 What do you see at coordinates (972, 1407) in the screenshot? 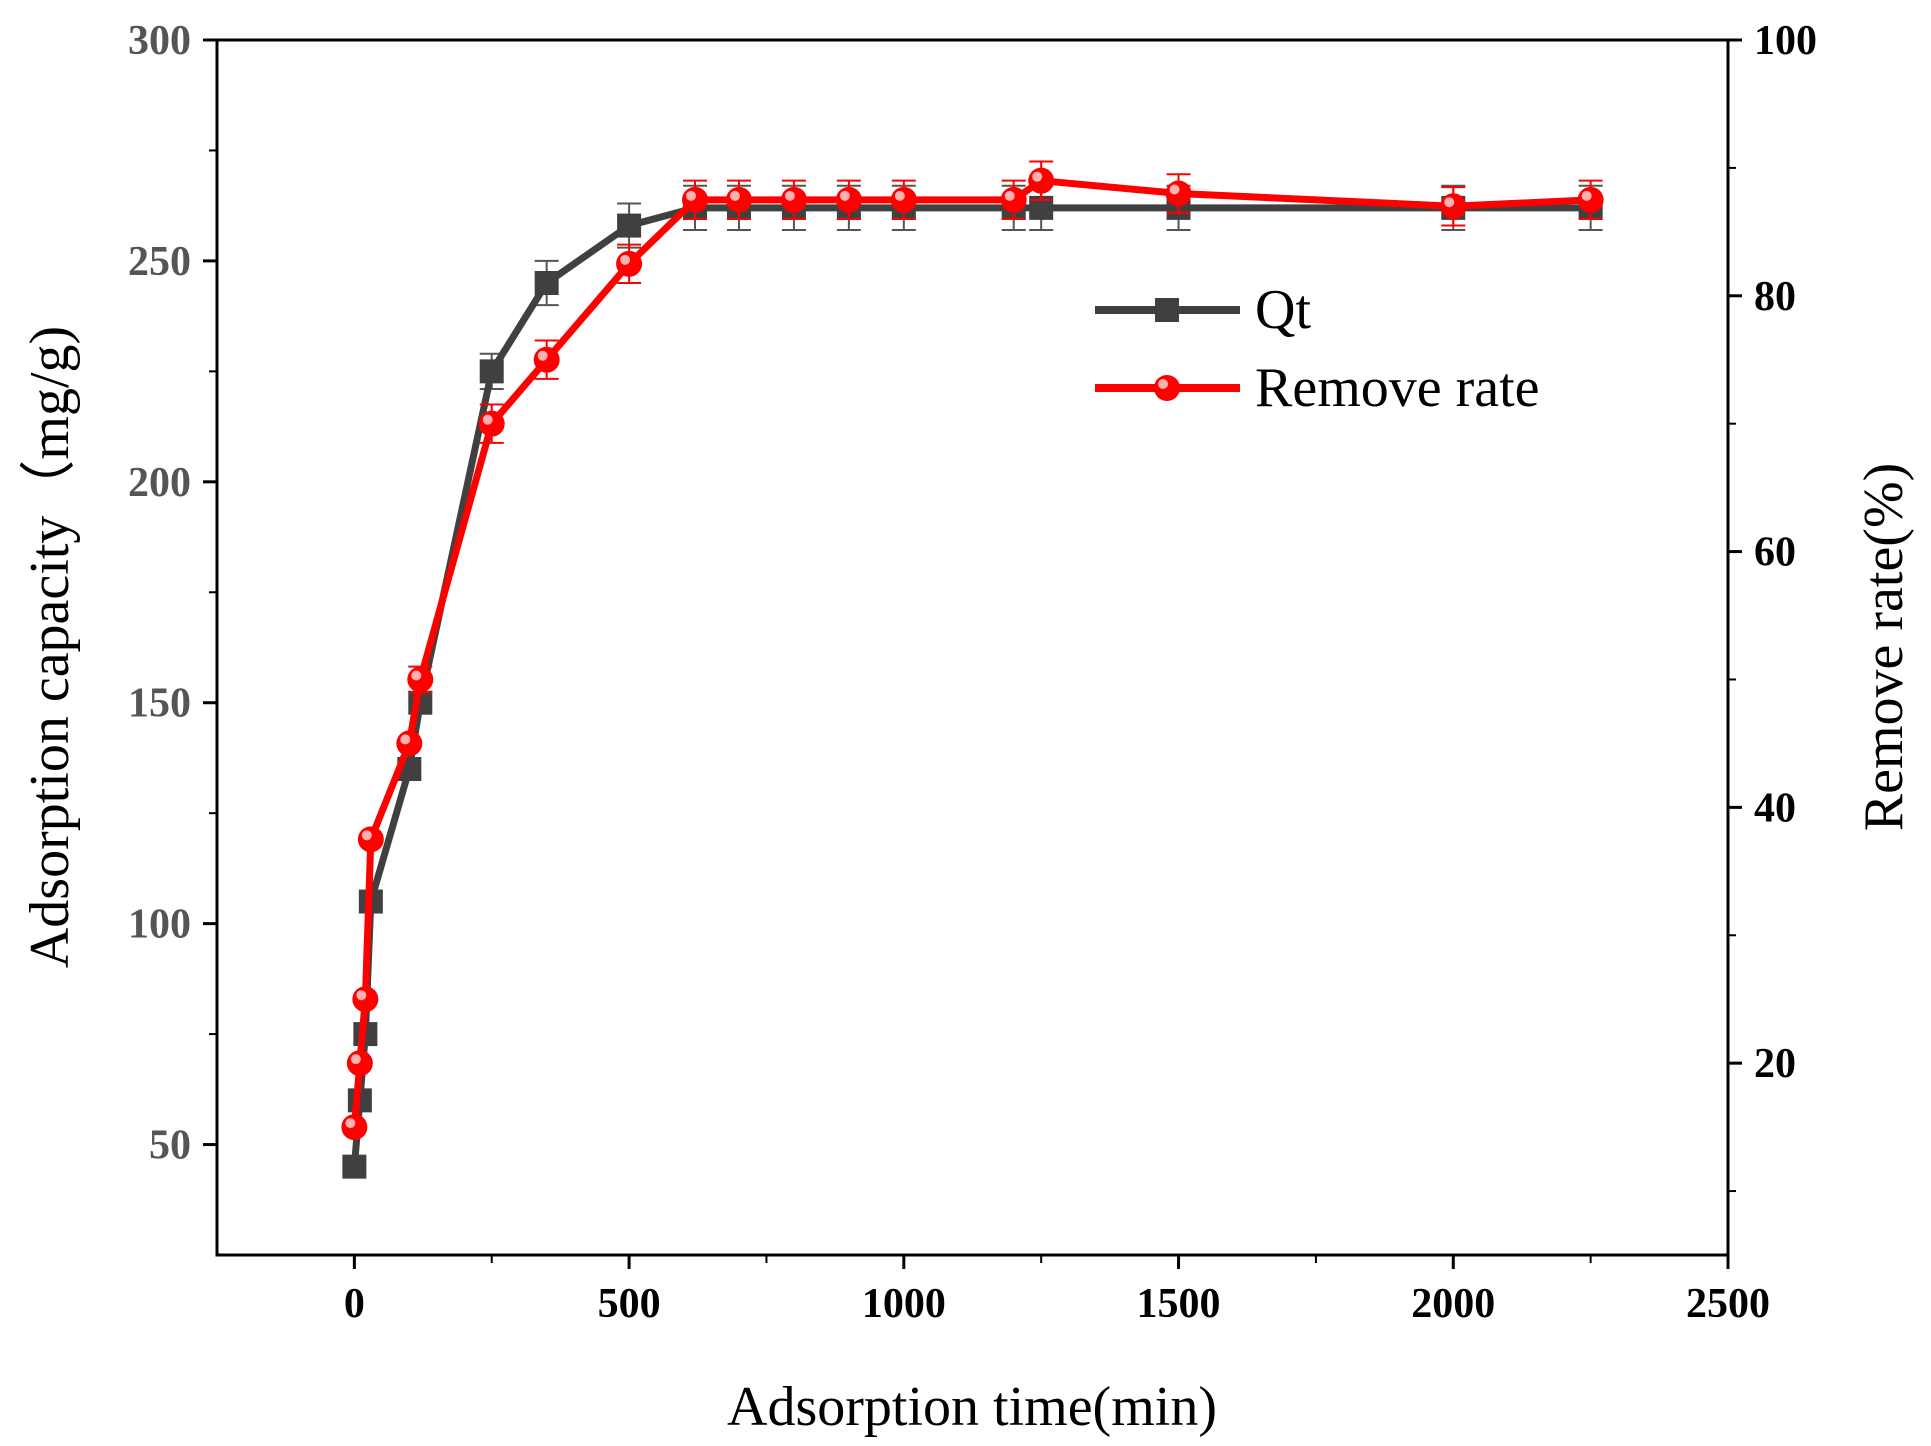
I see `x-axis-title: Adsorption time(min)` at bounding box center [972, 1407].